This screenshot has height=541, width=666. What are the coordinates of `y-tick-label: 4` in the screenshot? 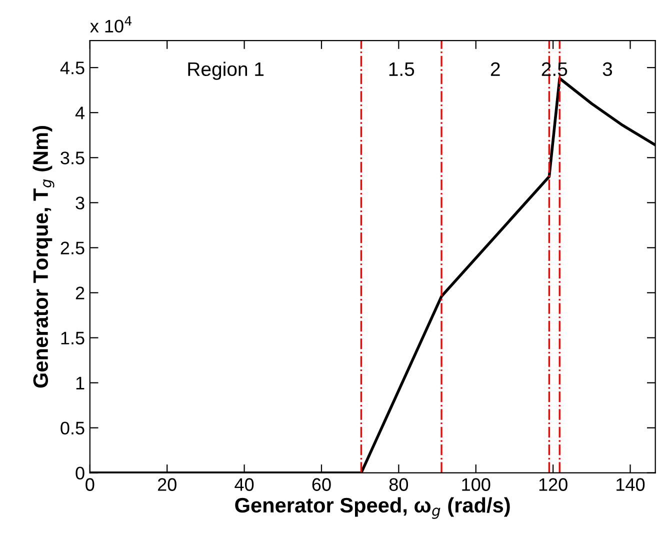 It's located at (80, 113).